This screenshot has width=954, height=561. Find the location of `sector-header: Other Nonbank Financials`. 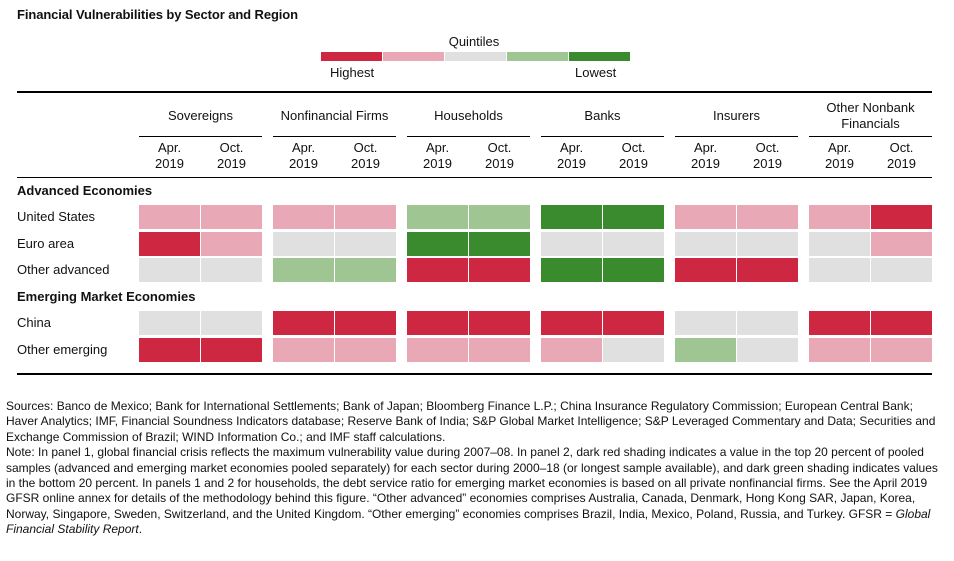

sector-header: Other Nonbank Financials is located at coordinates (870, 116).